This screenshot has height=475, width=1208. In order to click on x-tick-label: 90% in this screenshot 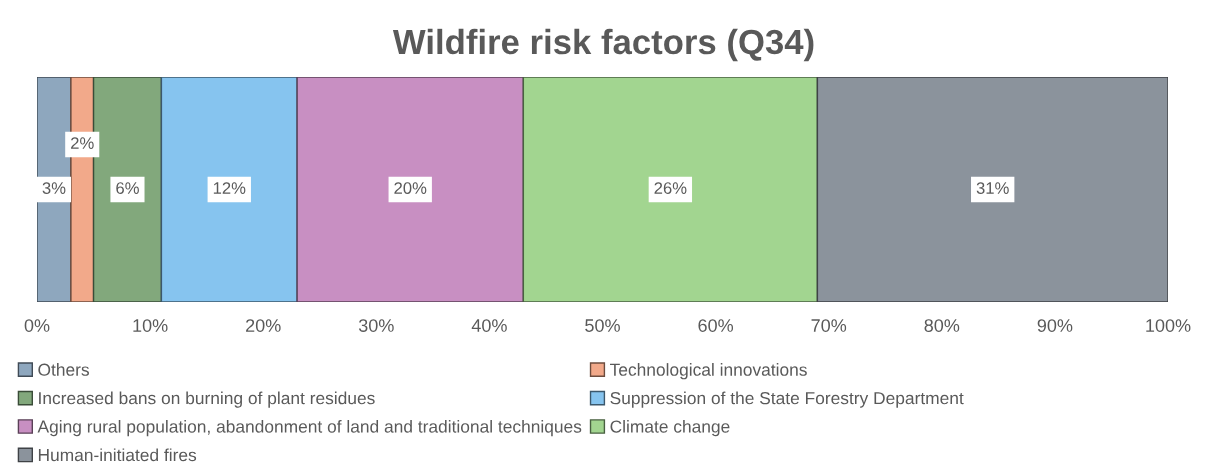, I will do `click(1055, 325)`.